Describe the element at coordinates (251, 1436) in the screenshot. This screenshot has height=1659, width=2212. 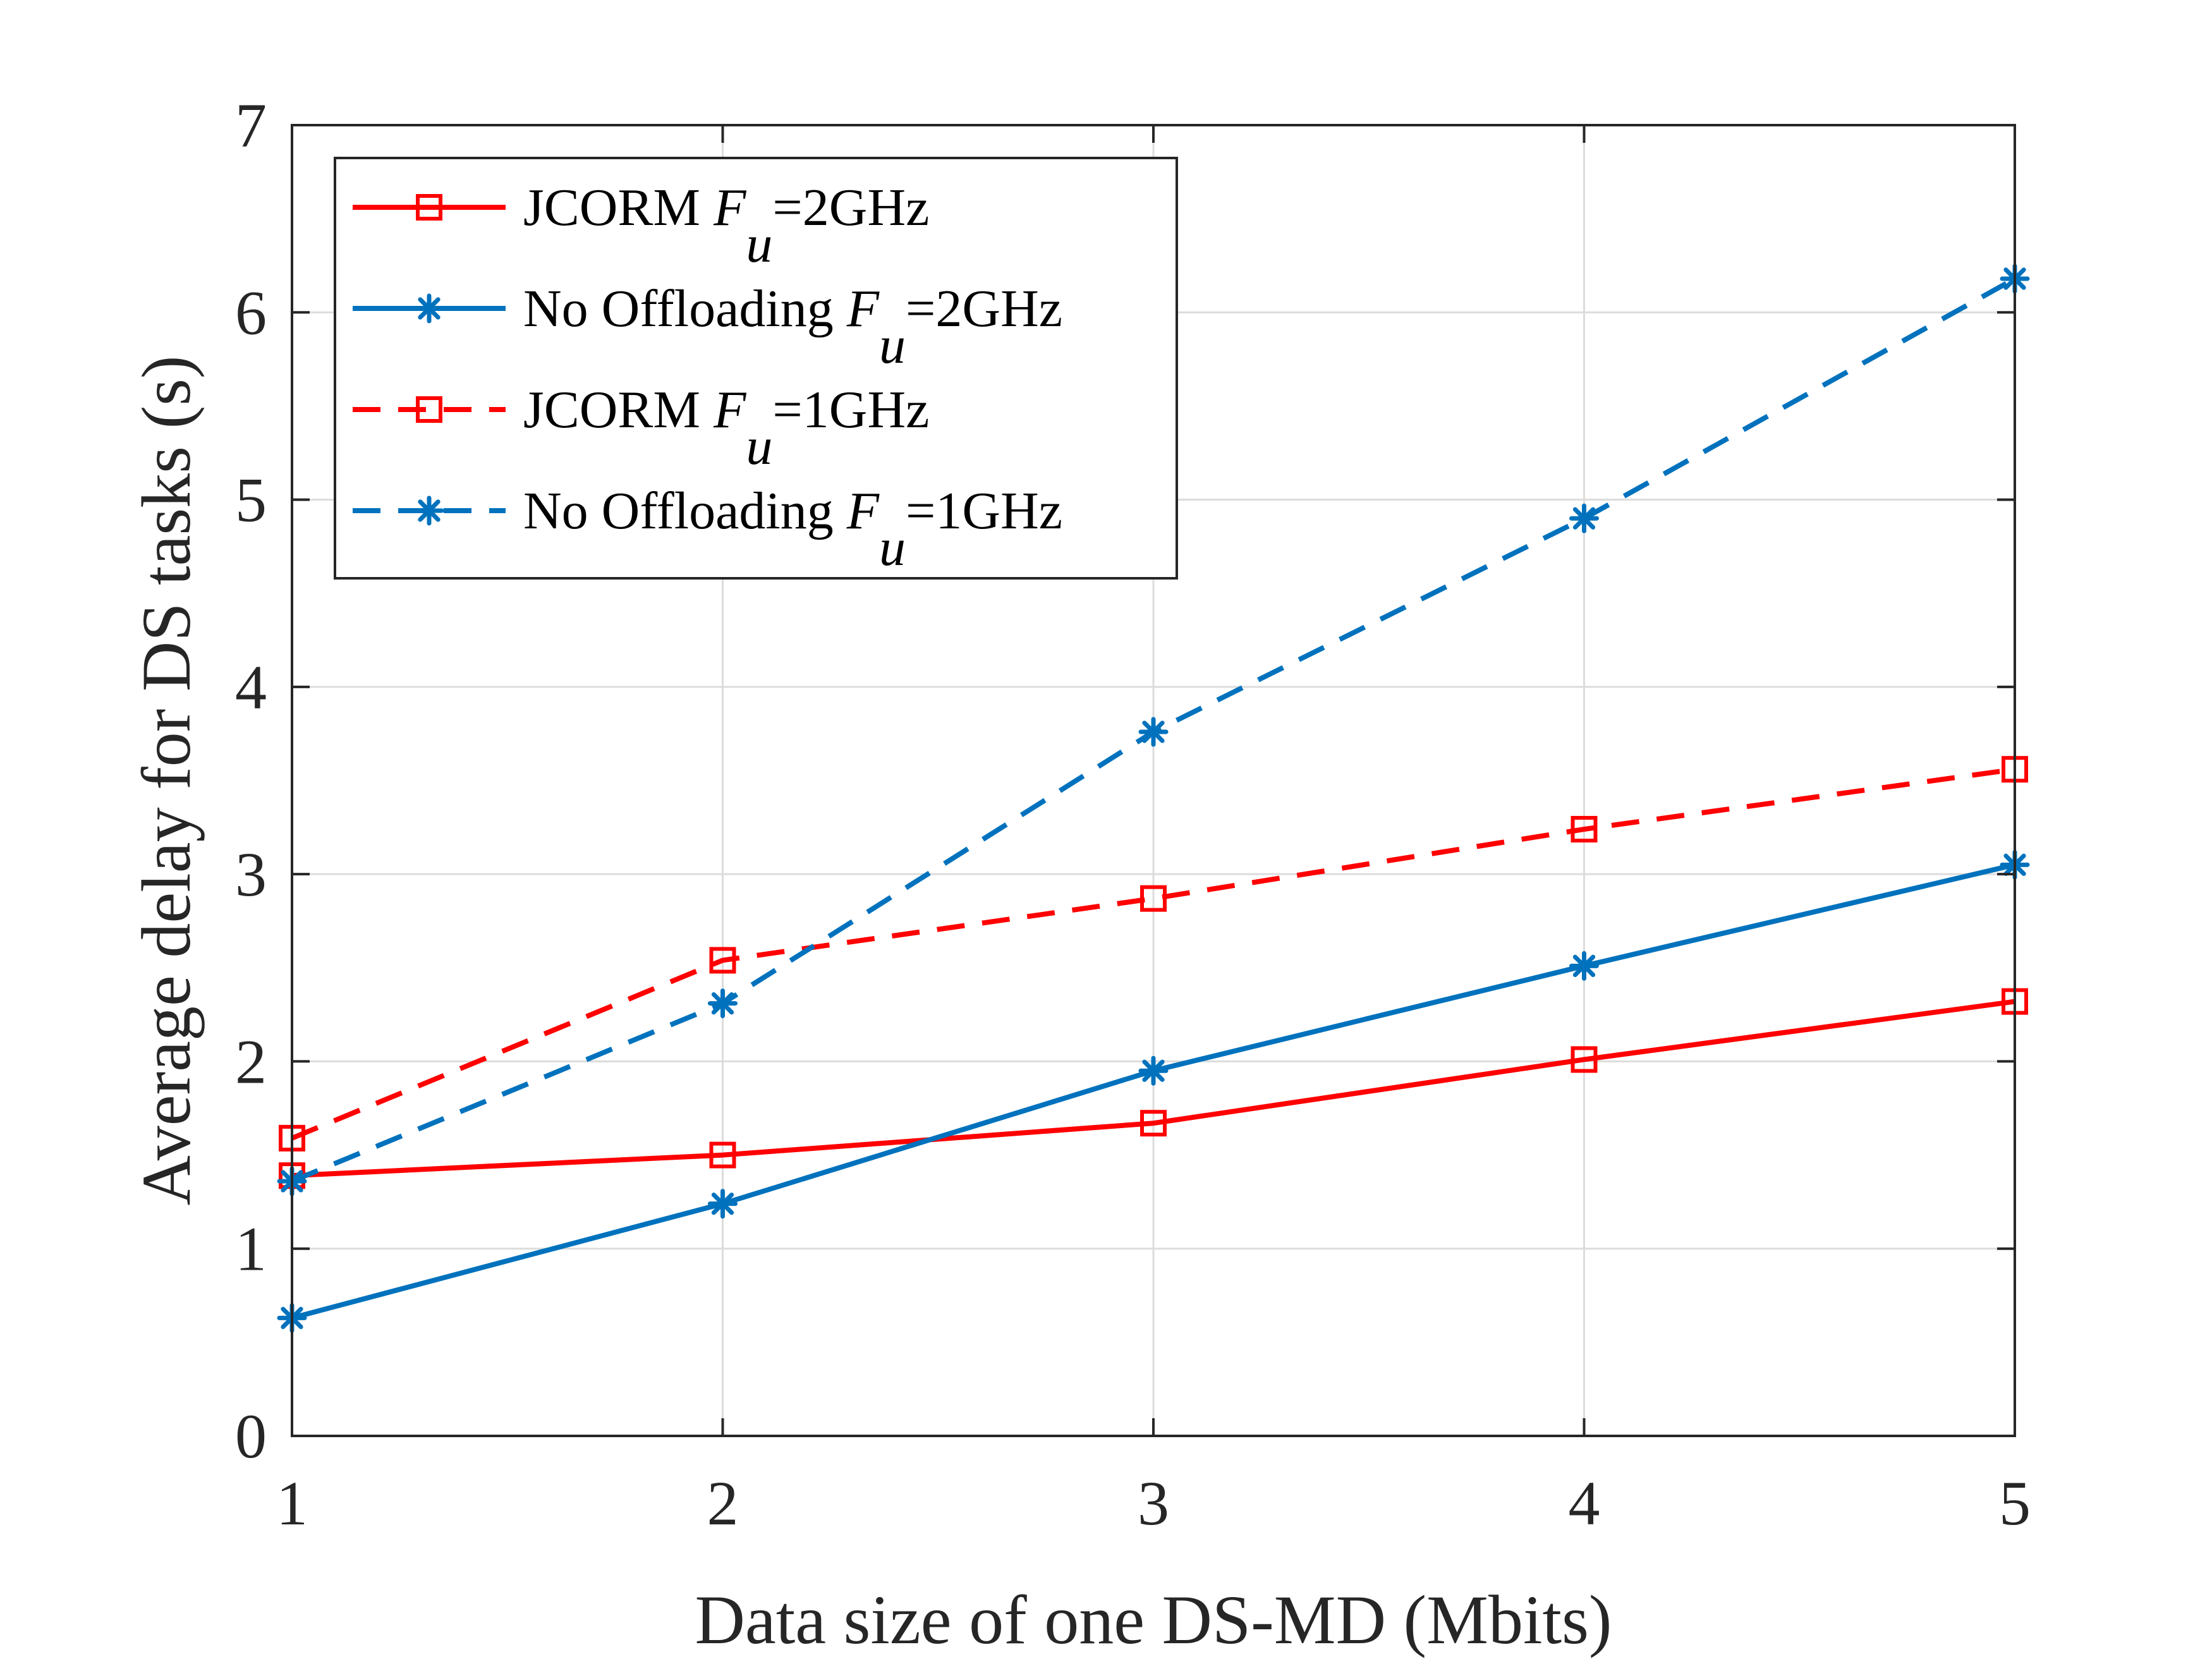
I see `y-tick-label: 0` at that location.